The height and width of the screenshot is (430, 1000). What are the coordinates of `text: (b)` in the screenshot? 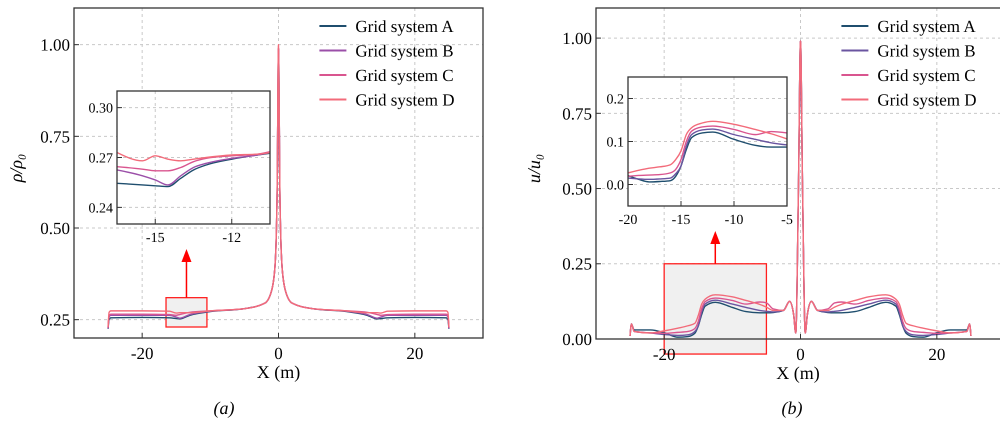 It's located at (792, 408).